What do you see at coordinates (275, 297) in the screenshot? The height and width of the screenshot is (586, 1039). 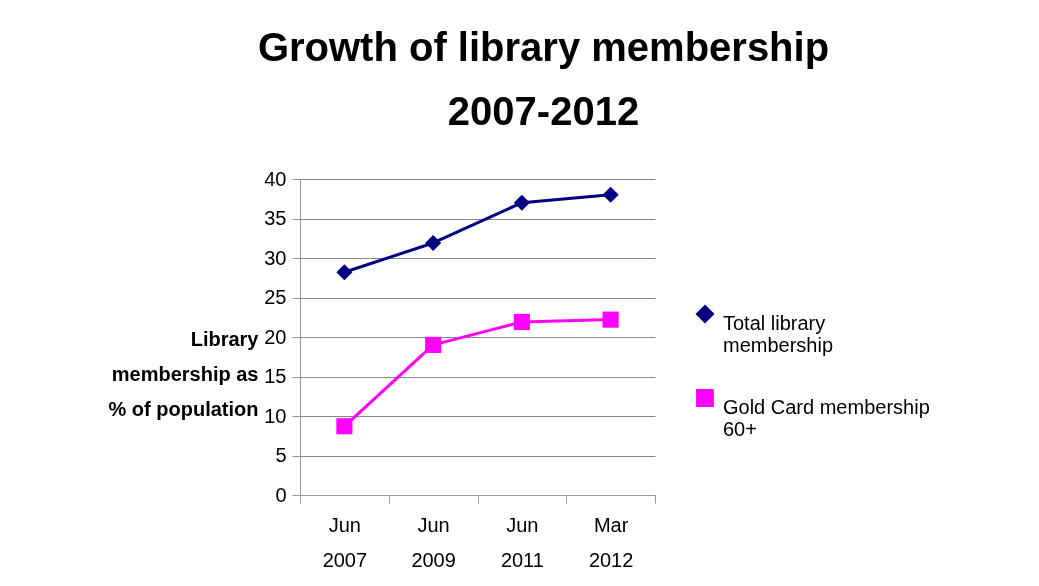 I see `y-tick-label: 25` at bounding box center [275, 297].